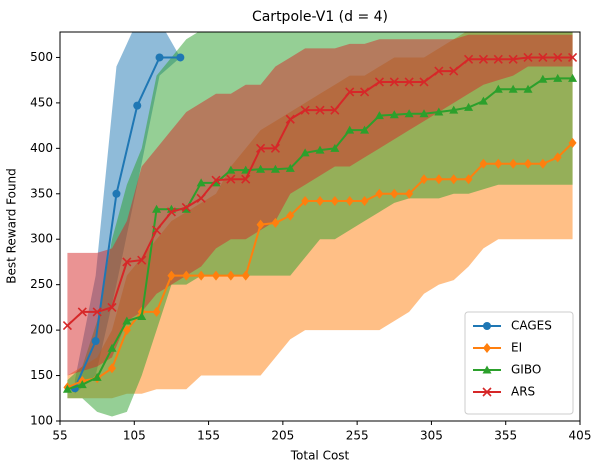 Image resolution: width=598 pixels, height=468 pixels. What do you see at coordinates (526, 370) in the screenshot?
I see `legend-label: GIBO` at bounding box center [526, 370].